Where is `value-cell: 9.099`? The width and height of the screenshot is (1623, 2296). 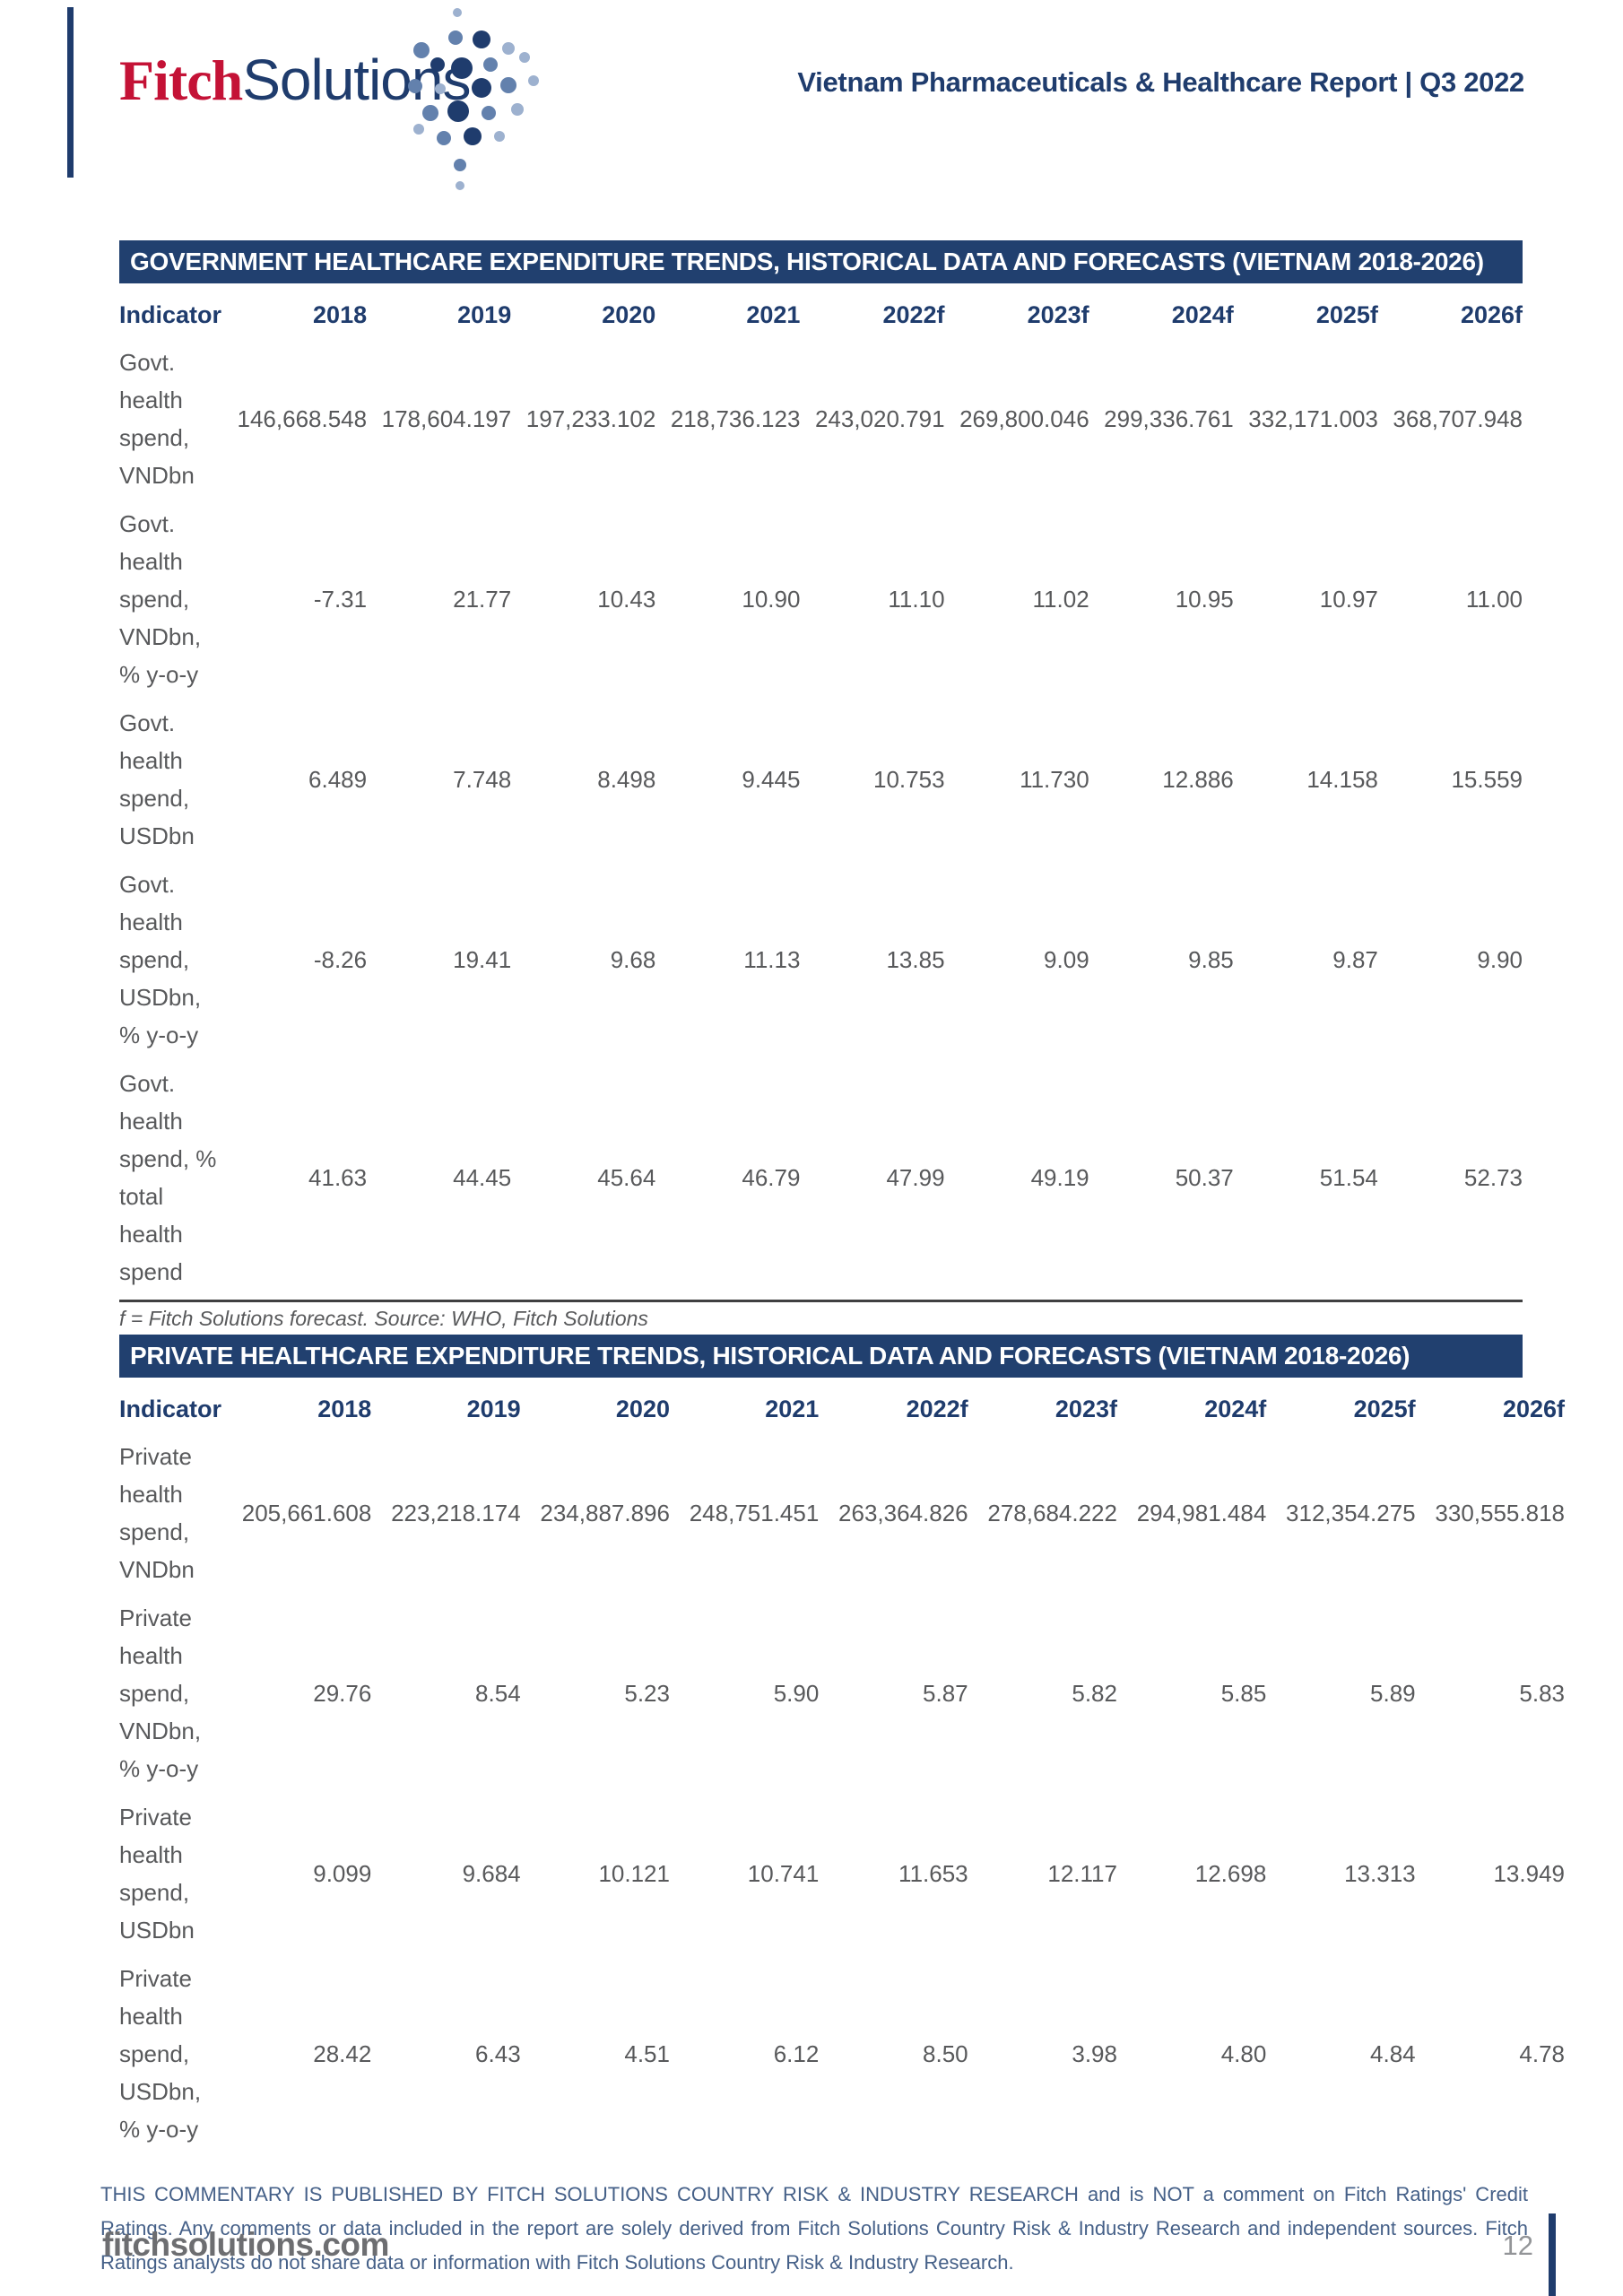 value-cell: 9.099 is located at coordinates (342, 1873).